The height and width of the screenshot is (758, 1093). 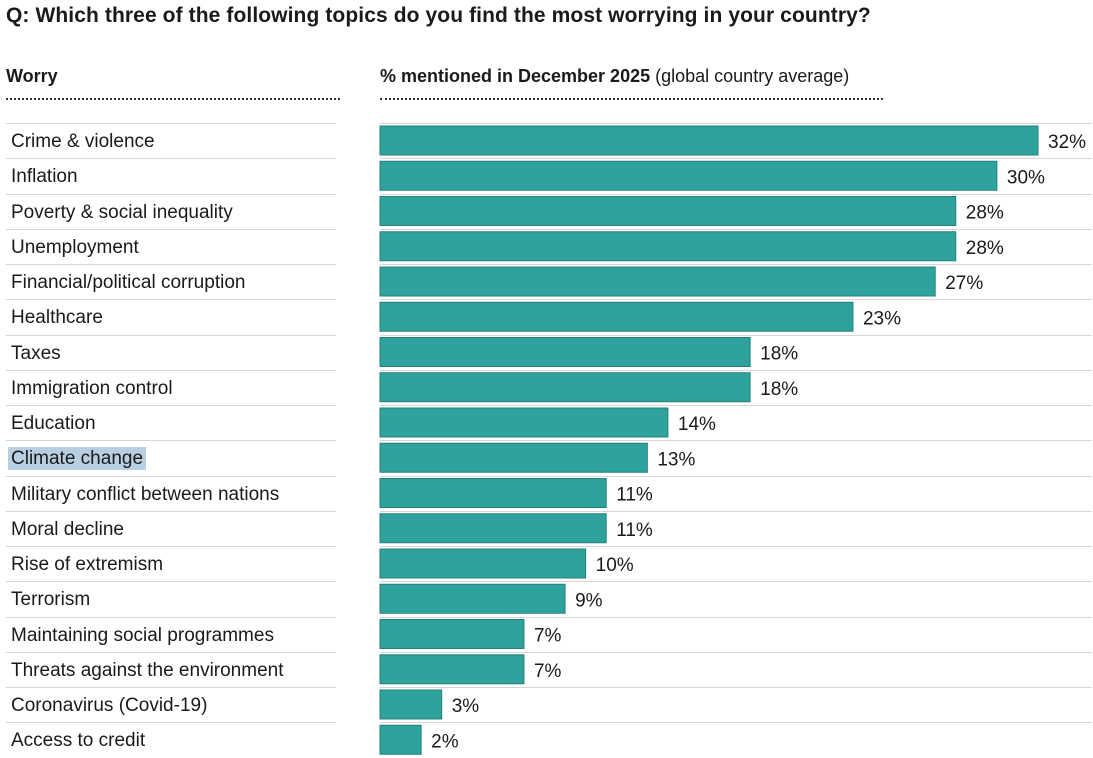 I want to click on category-label-text: Inflation, so click(x=44, y=177).